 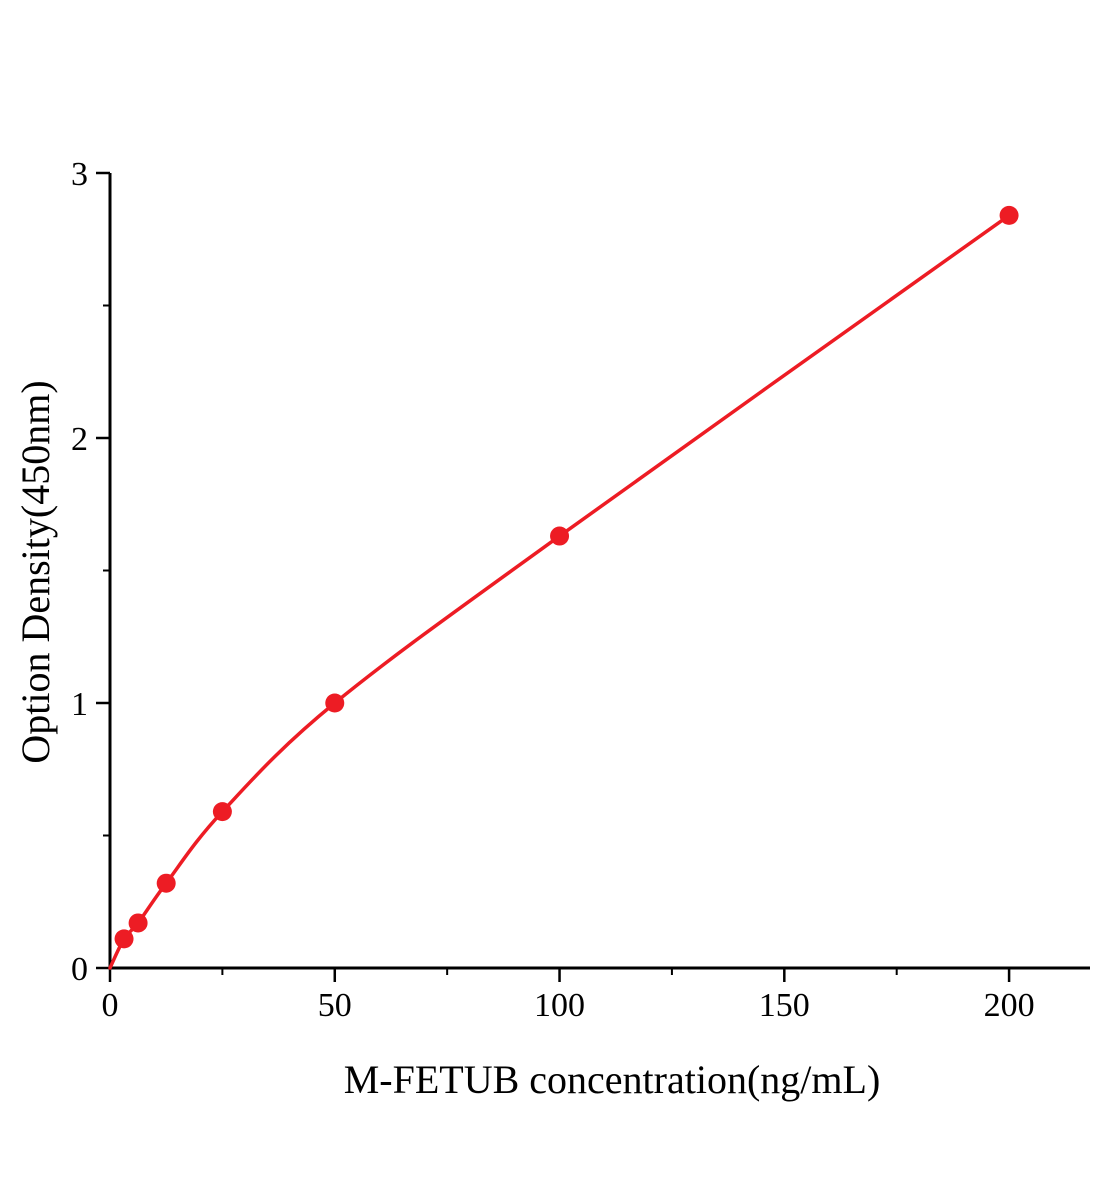 What do you see at coordinates (79, 174) in the screenshot?
I see `y-tick-label: 3` at bounding box center [79, 174].